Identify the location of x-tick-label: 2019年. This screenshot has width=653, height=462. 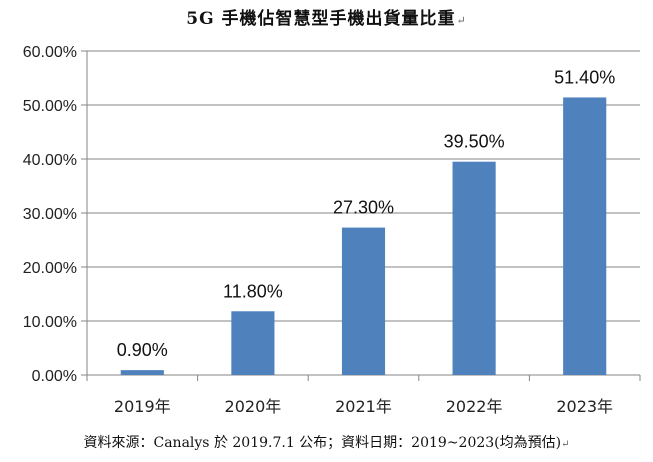
(142, 406).